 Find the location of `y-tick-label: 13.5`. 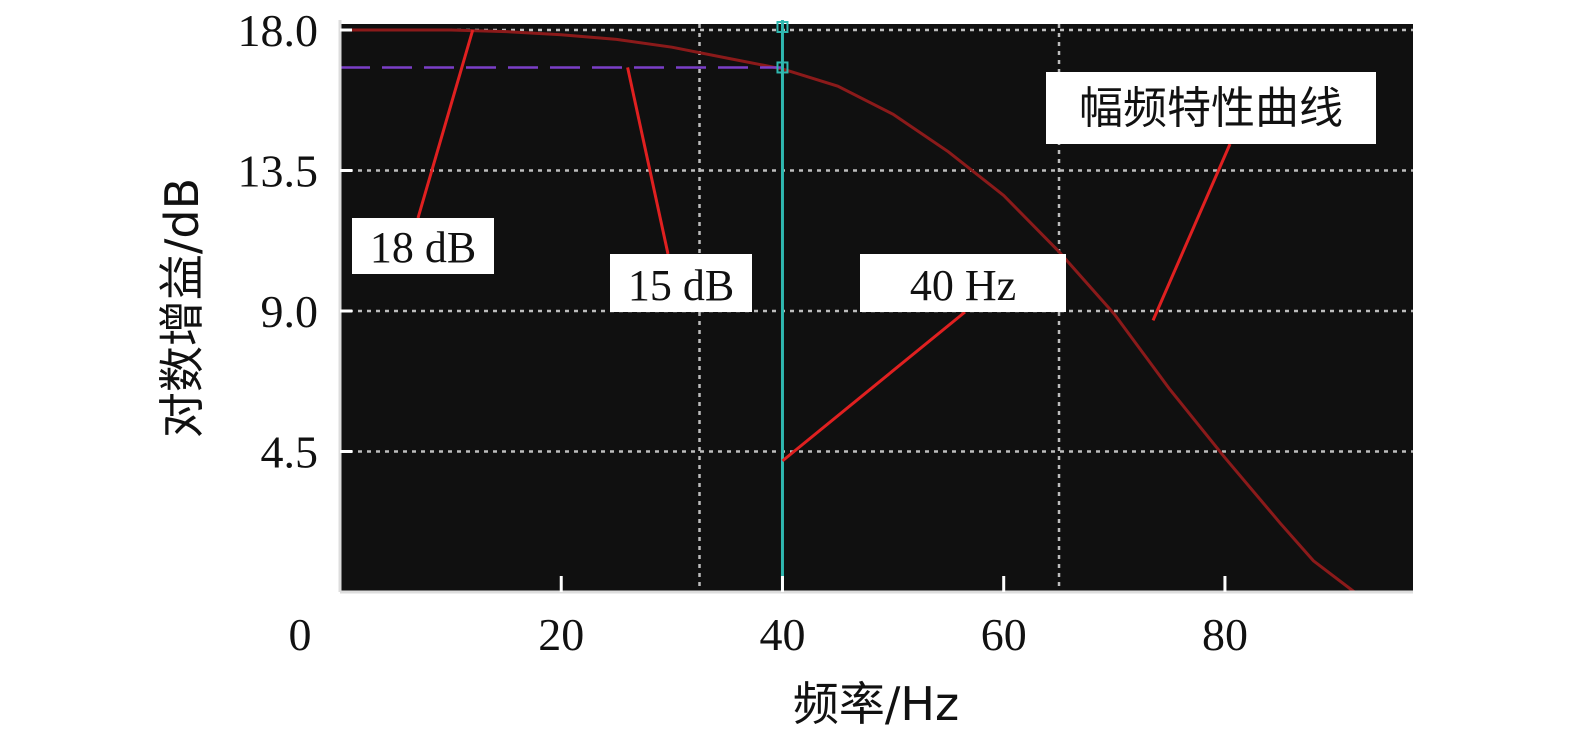

y-tick-label: 13.5 is located at coordinates (278, 171).